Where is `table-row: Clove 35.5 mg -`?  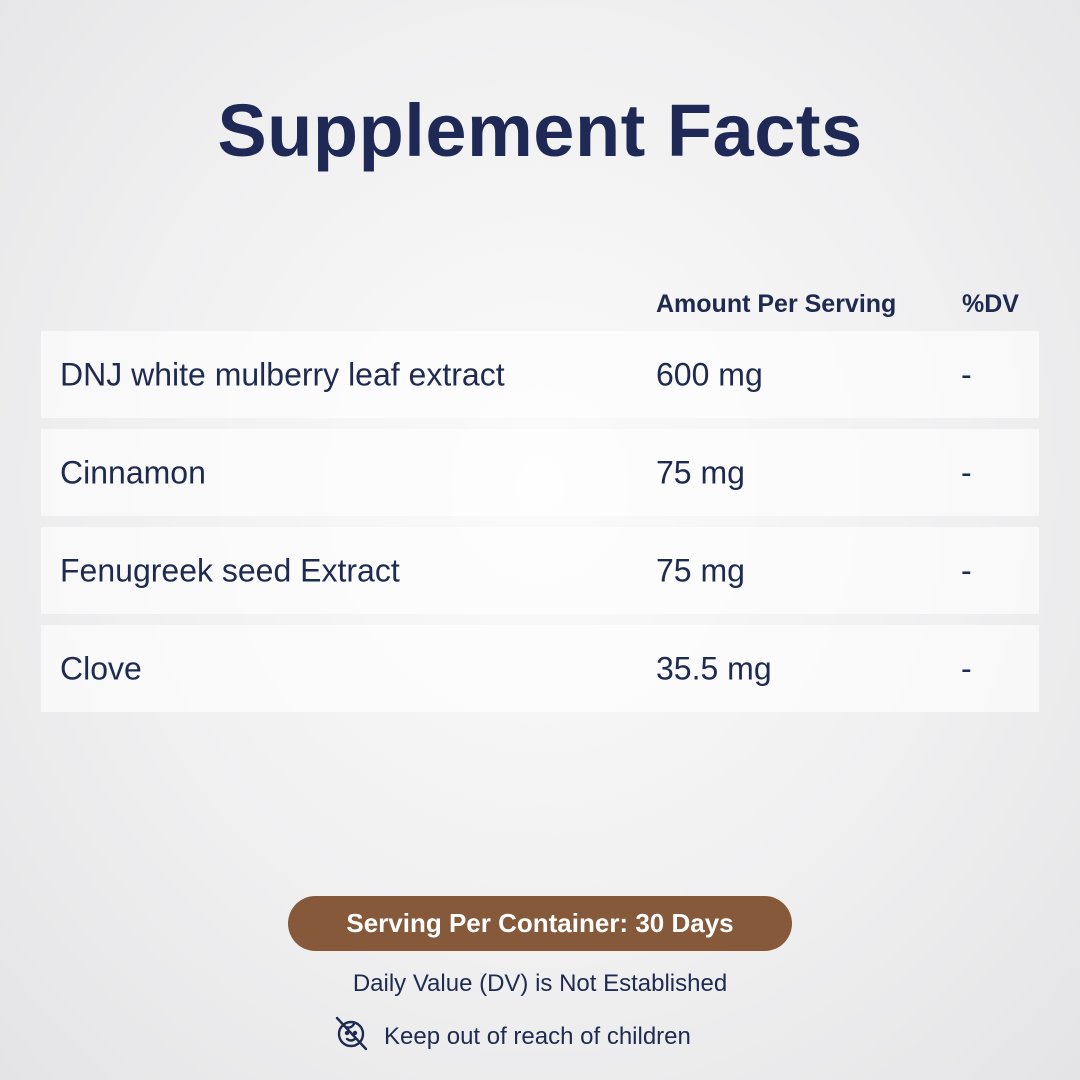 table-row: Clove 35.5 mg - is located at coordinates (540, 668).